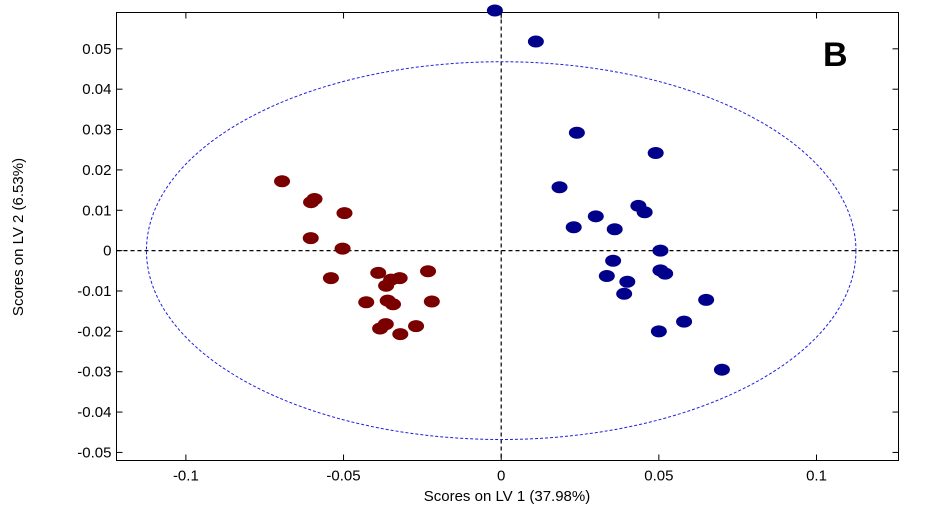 The height and width of the screenshot is (513, 929). Describe the element at coordinates (96, 170) in the screenshot. I see `y-tick-label: 0.02` at that location.